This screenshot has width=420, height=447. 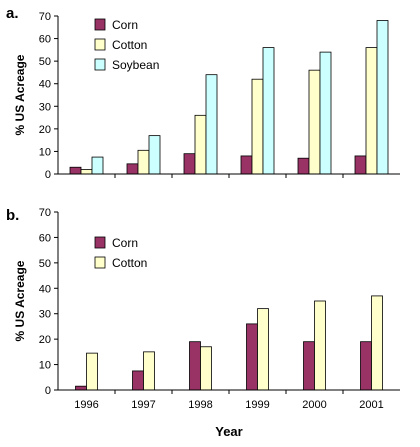 I want to click on bar-soybean-2001, so click(x=382, y=97).